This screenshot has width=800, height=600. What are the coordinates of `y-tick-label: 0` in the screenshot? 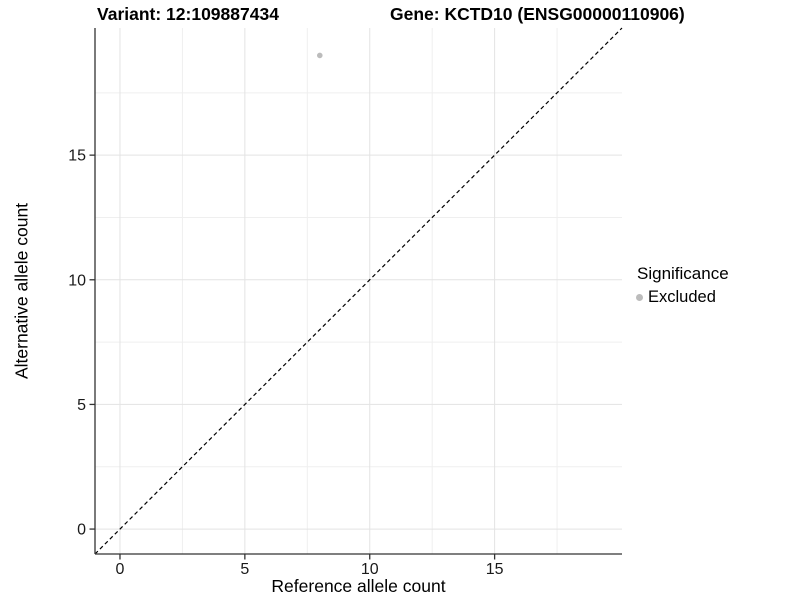 It's located at (81, 530).